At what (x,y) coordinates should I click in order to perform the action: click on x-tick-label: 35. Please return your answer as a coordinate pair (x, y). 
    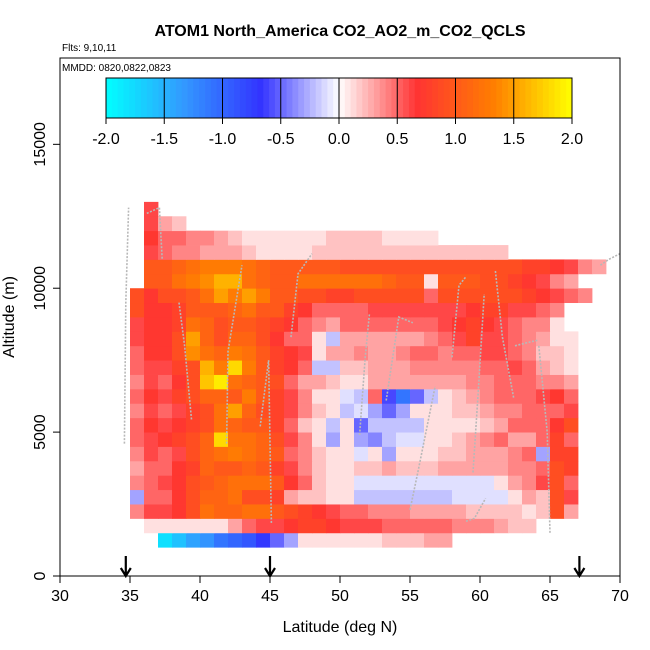
    Looking at the image, I should click on (130, 596).